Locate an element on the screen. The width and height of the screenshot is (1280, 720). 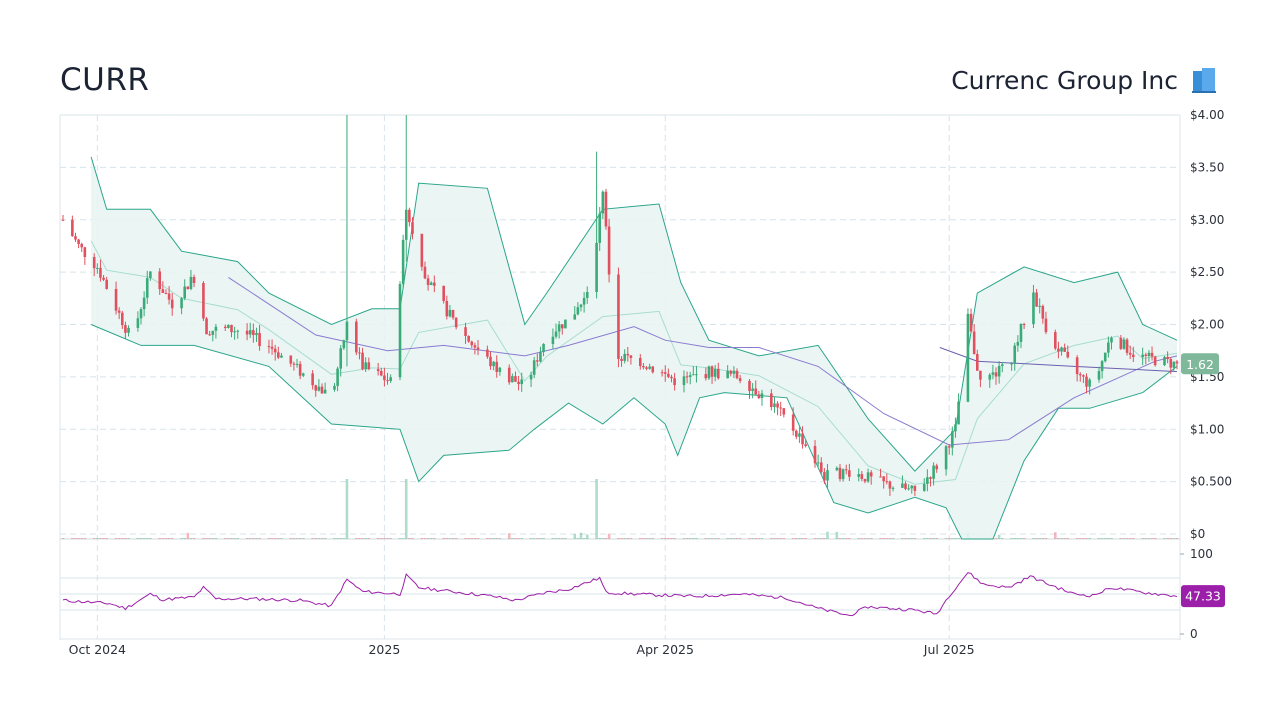
rsi-value-badge is located at coordinates (1203, 596).